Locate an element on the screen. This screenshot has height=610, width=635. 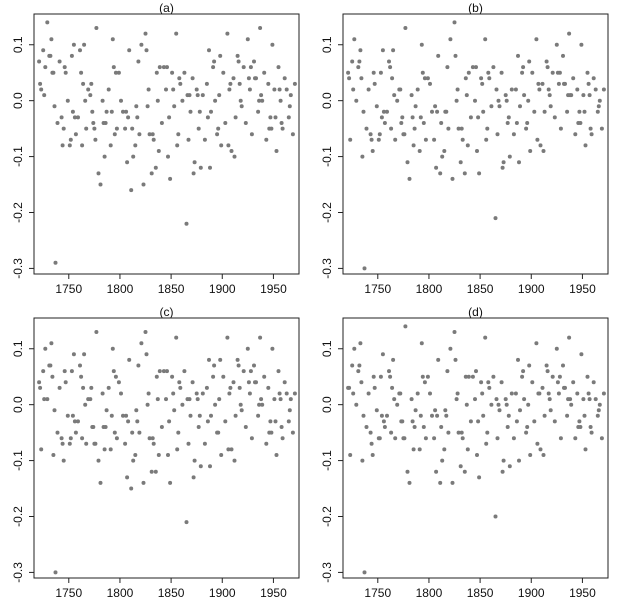
panel-title: (b) is located at coordinates (475, 8).